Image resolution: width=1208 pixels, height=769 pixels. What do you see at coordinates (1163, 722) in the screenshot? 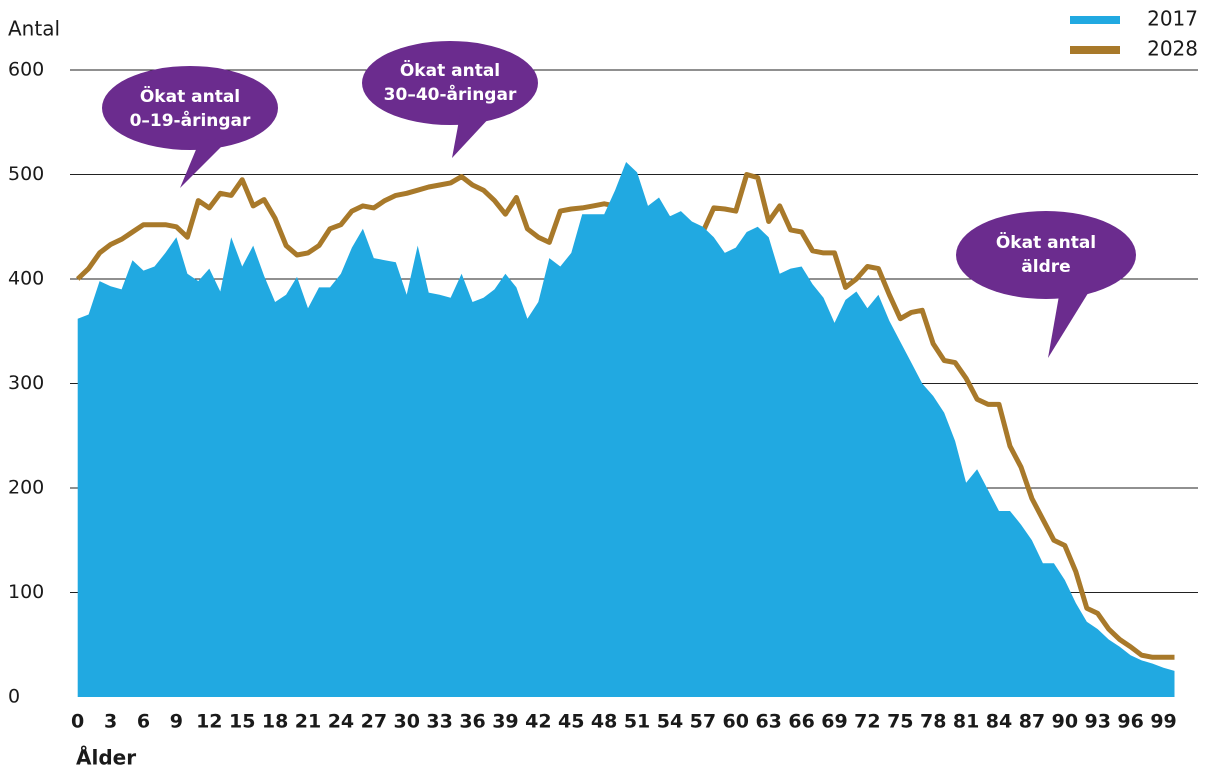
I see `x-tick-label: 99` at bounding box center [1163, 722].